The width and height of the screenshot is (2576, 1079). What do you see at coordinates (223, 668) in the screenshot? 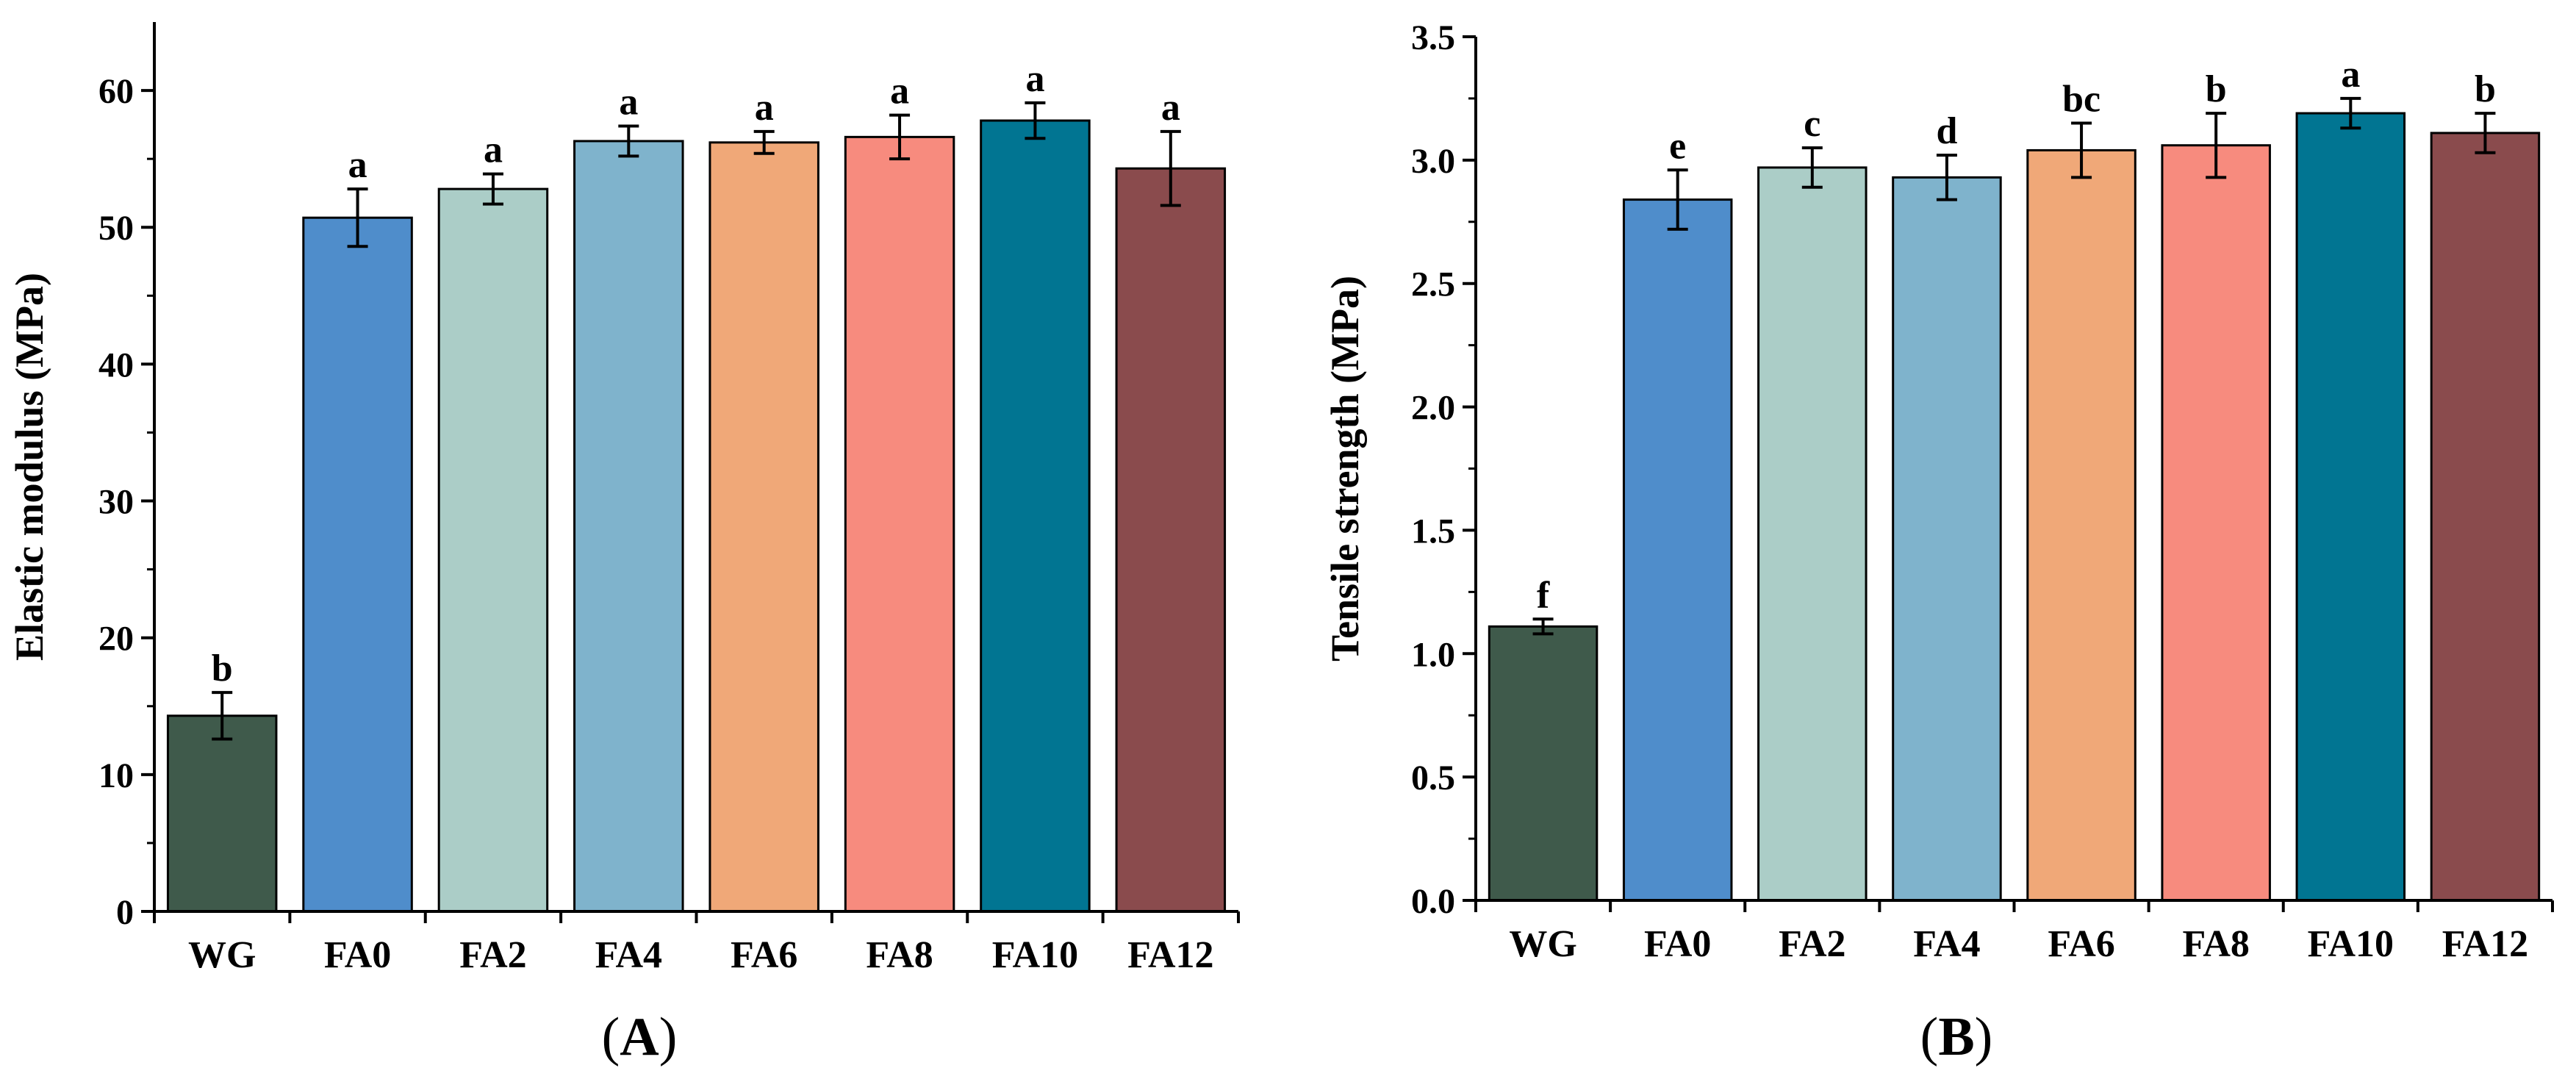
I see `significance-label-wg: b` at bounding box center [223, 668].